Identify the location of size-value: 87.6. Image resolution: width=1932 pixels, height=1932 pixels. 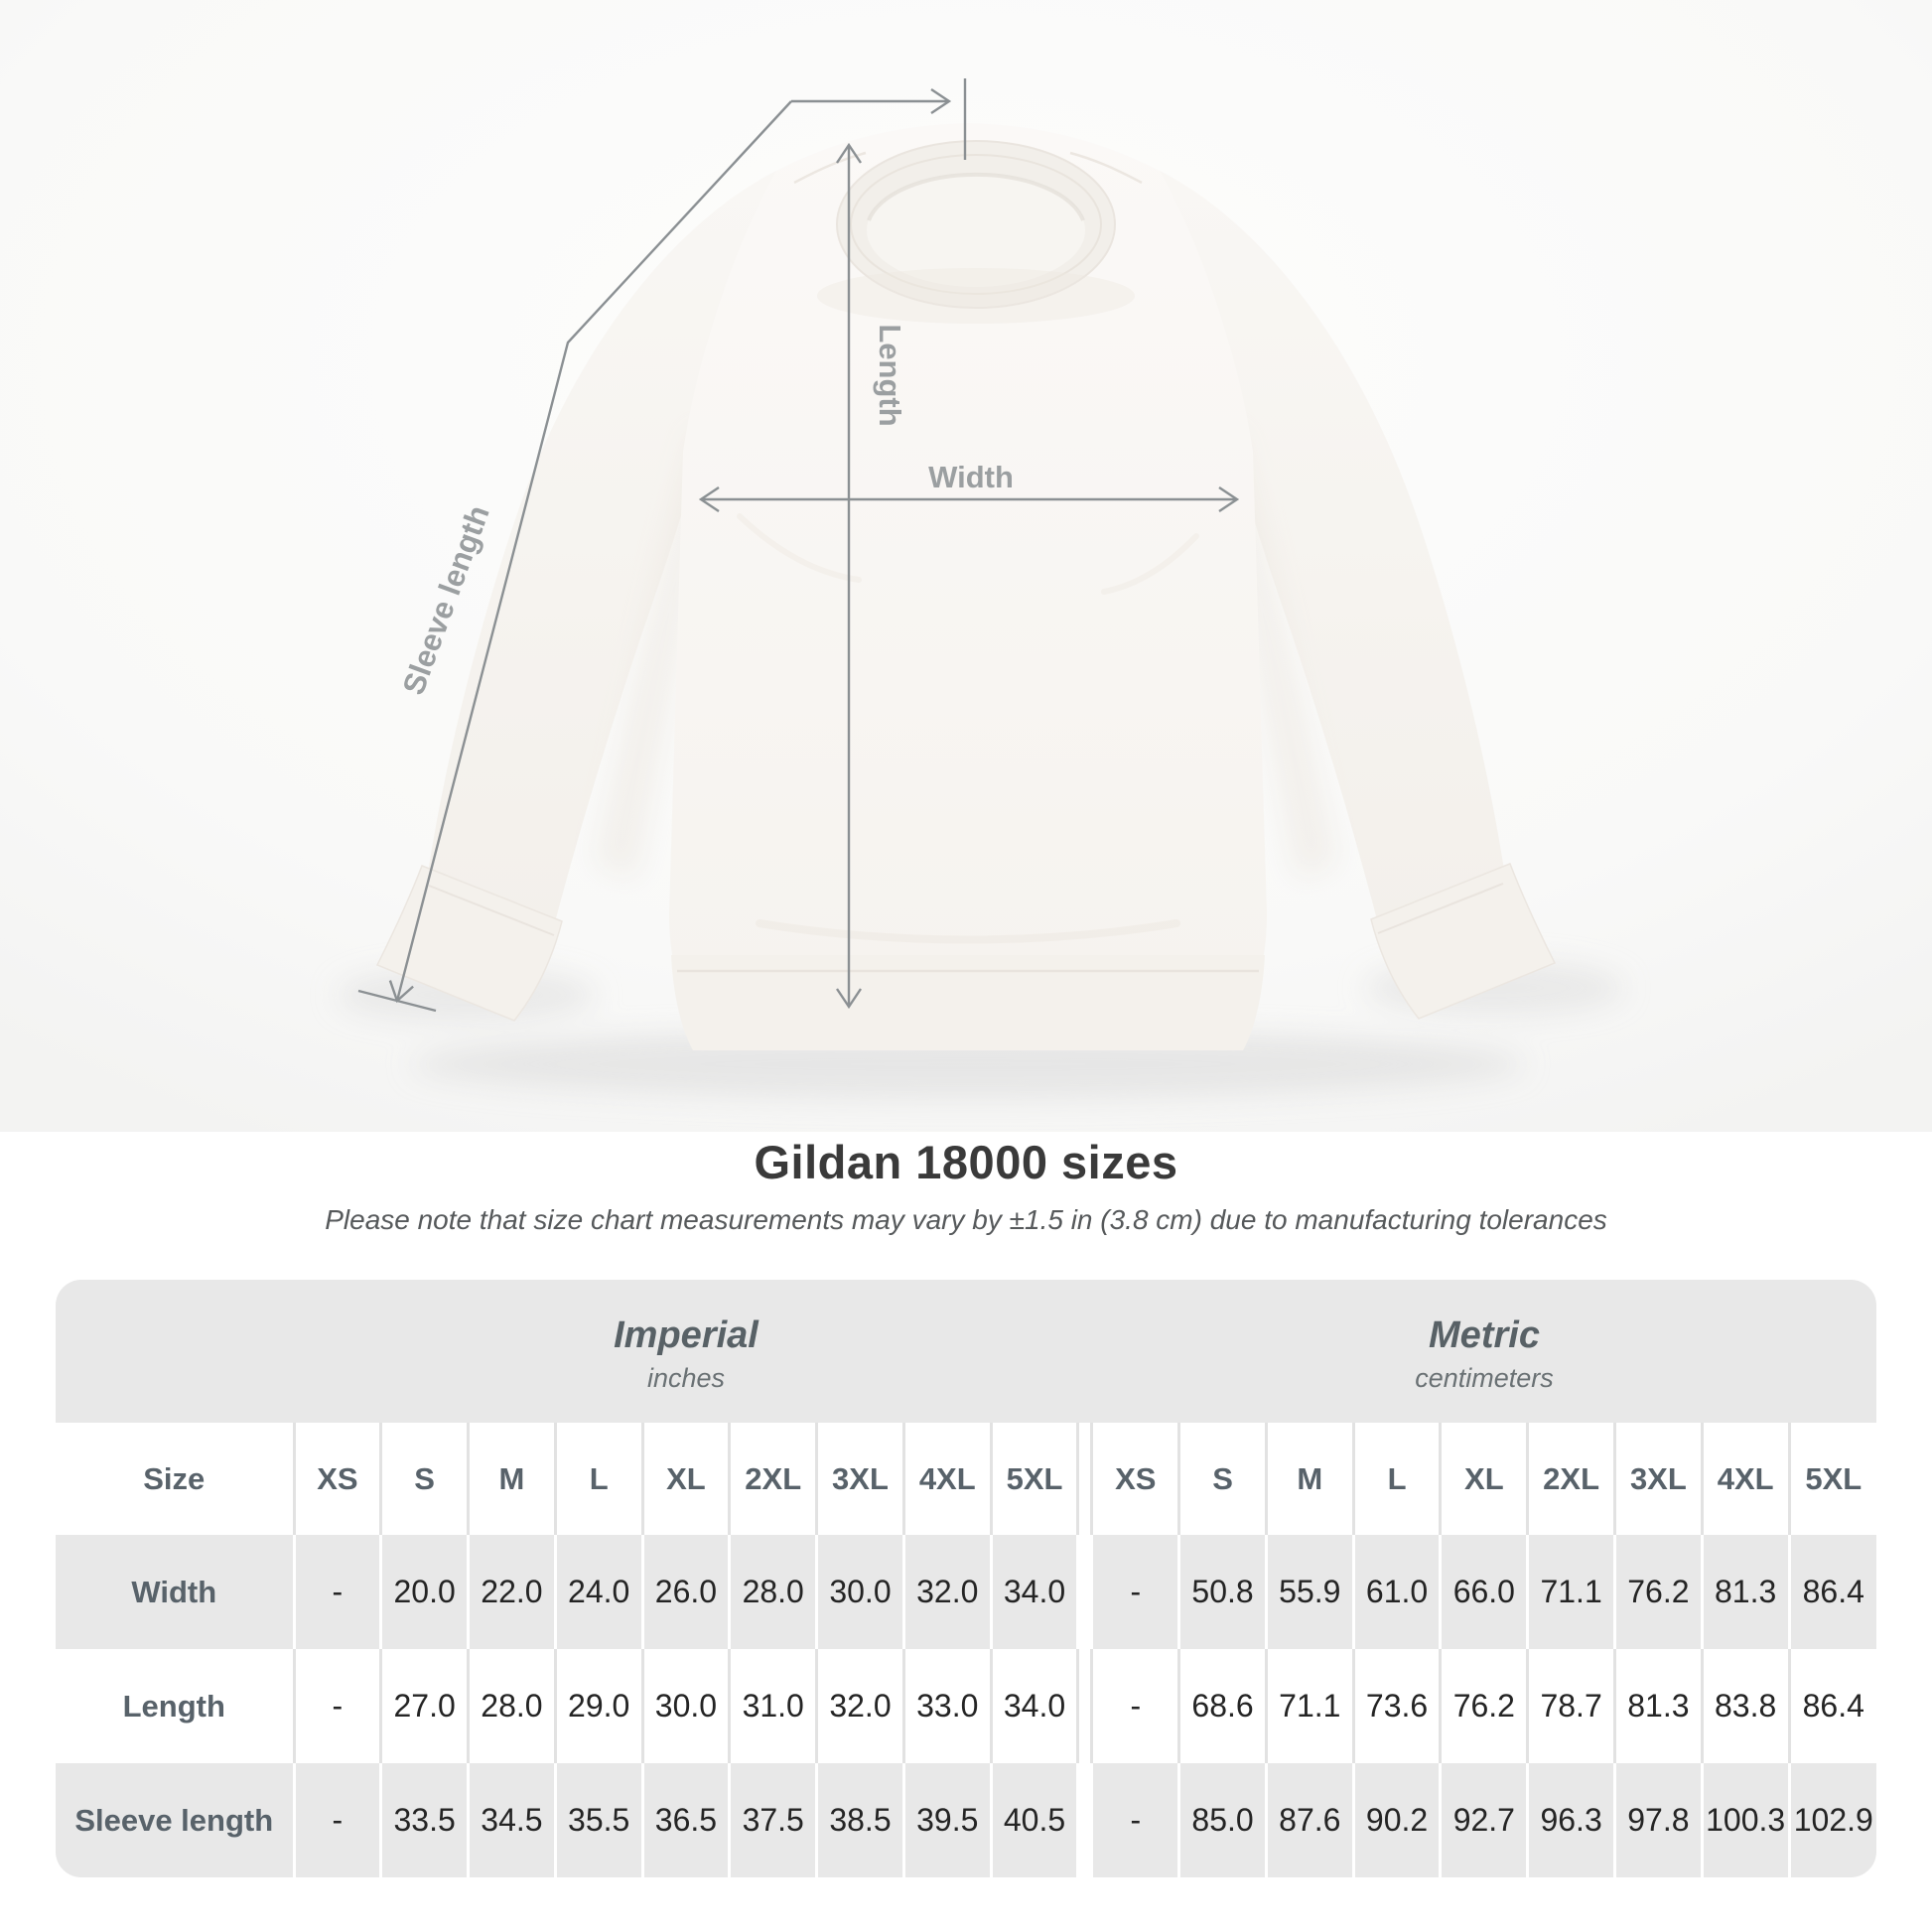
(1309, 1820).